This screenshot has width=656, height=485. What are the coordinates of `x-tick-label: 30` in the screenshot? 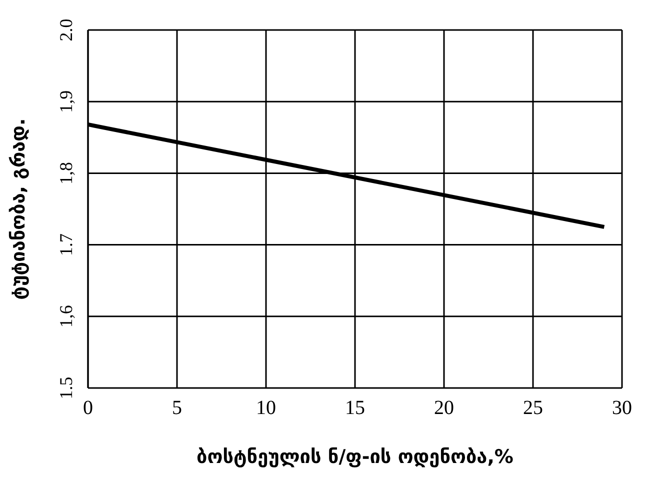 It's located at (622, 408).